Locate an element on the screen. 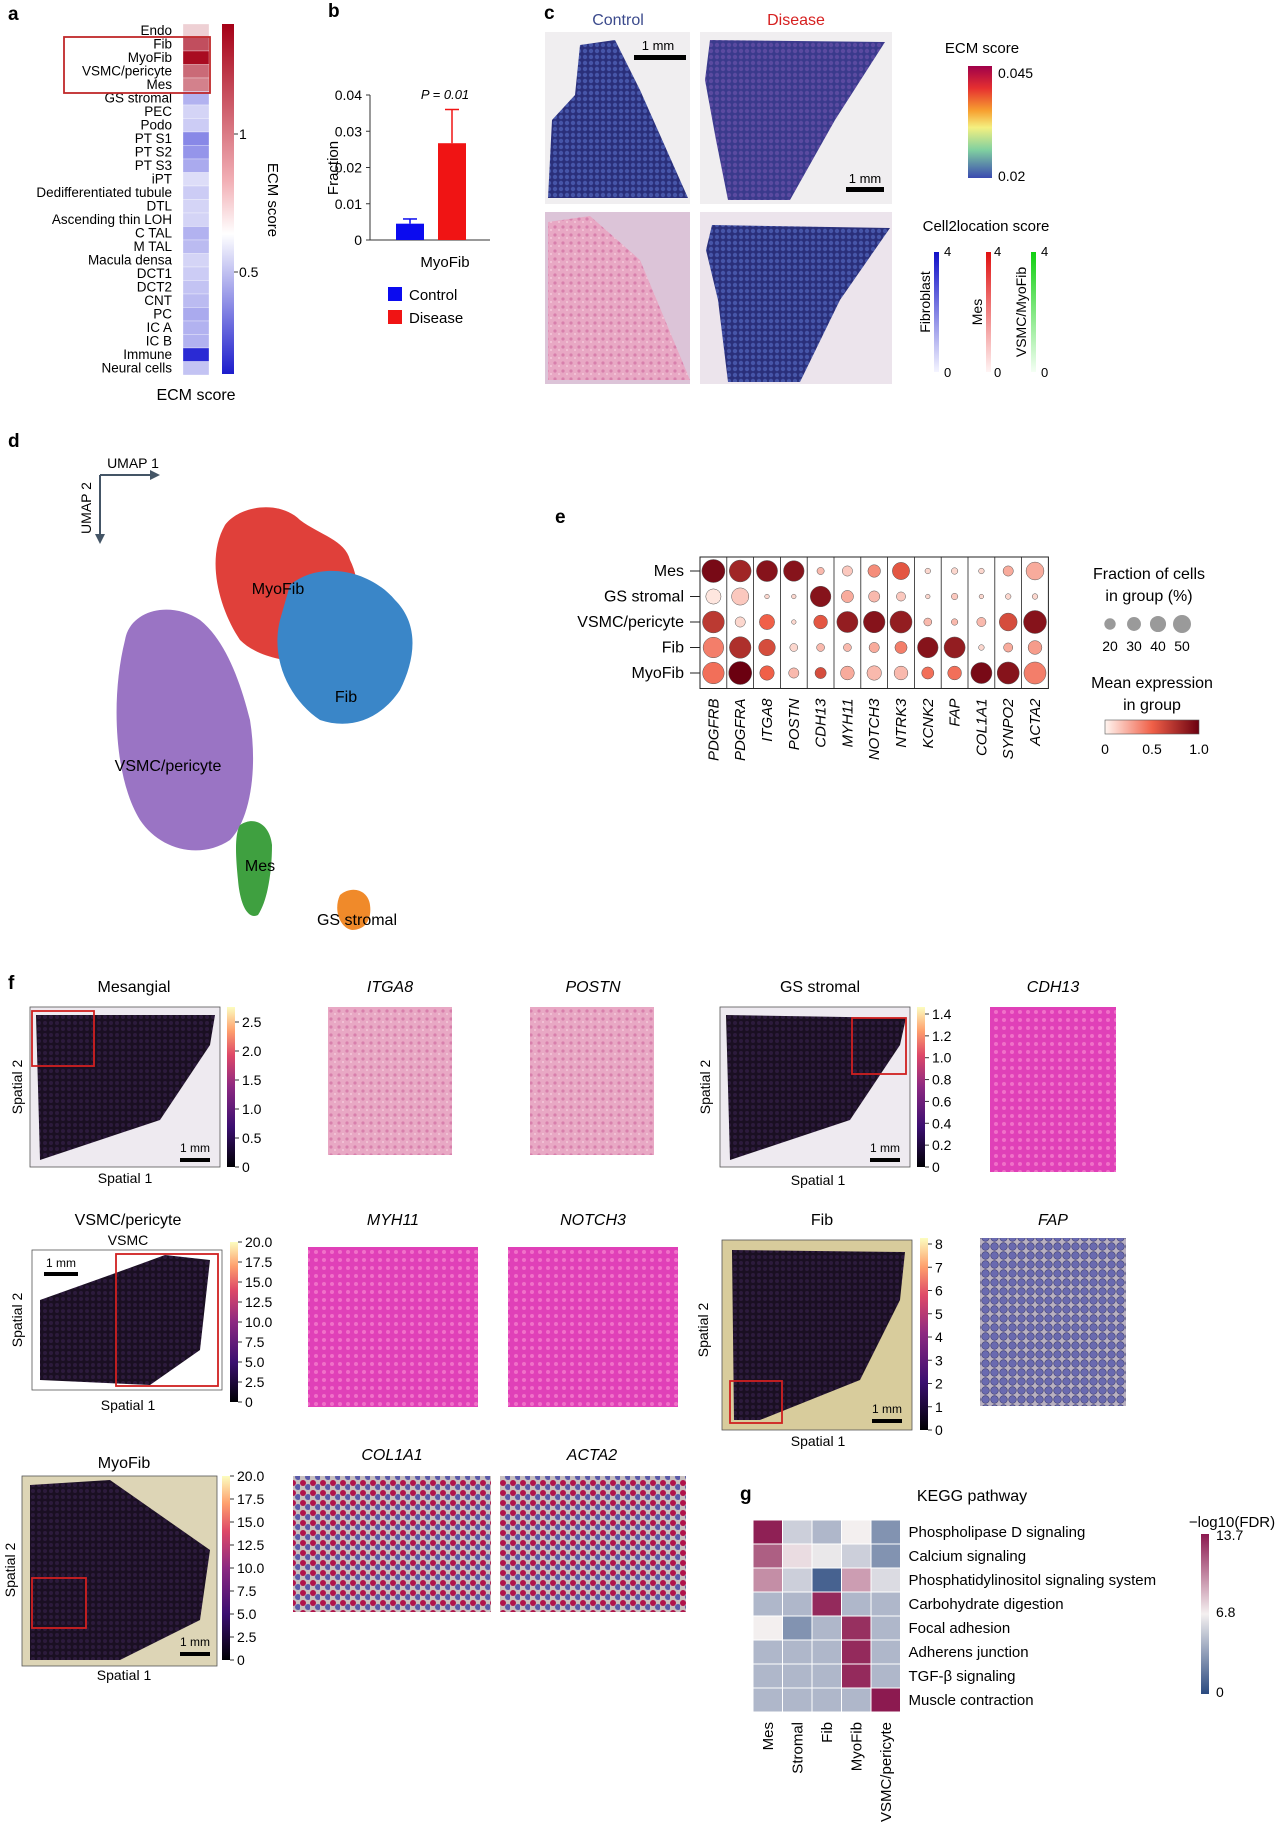  panel-c-c2l-mes-max: 4 is located at coordinates (997, 251).